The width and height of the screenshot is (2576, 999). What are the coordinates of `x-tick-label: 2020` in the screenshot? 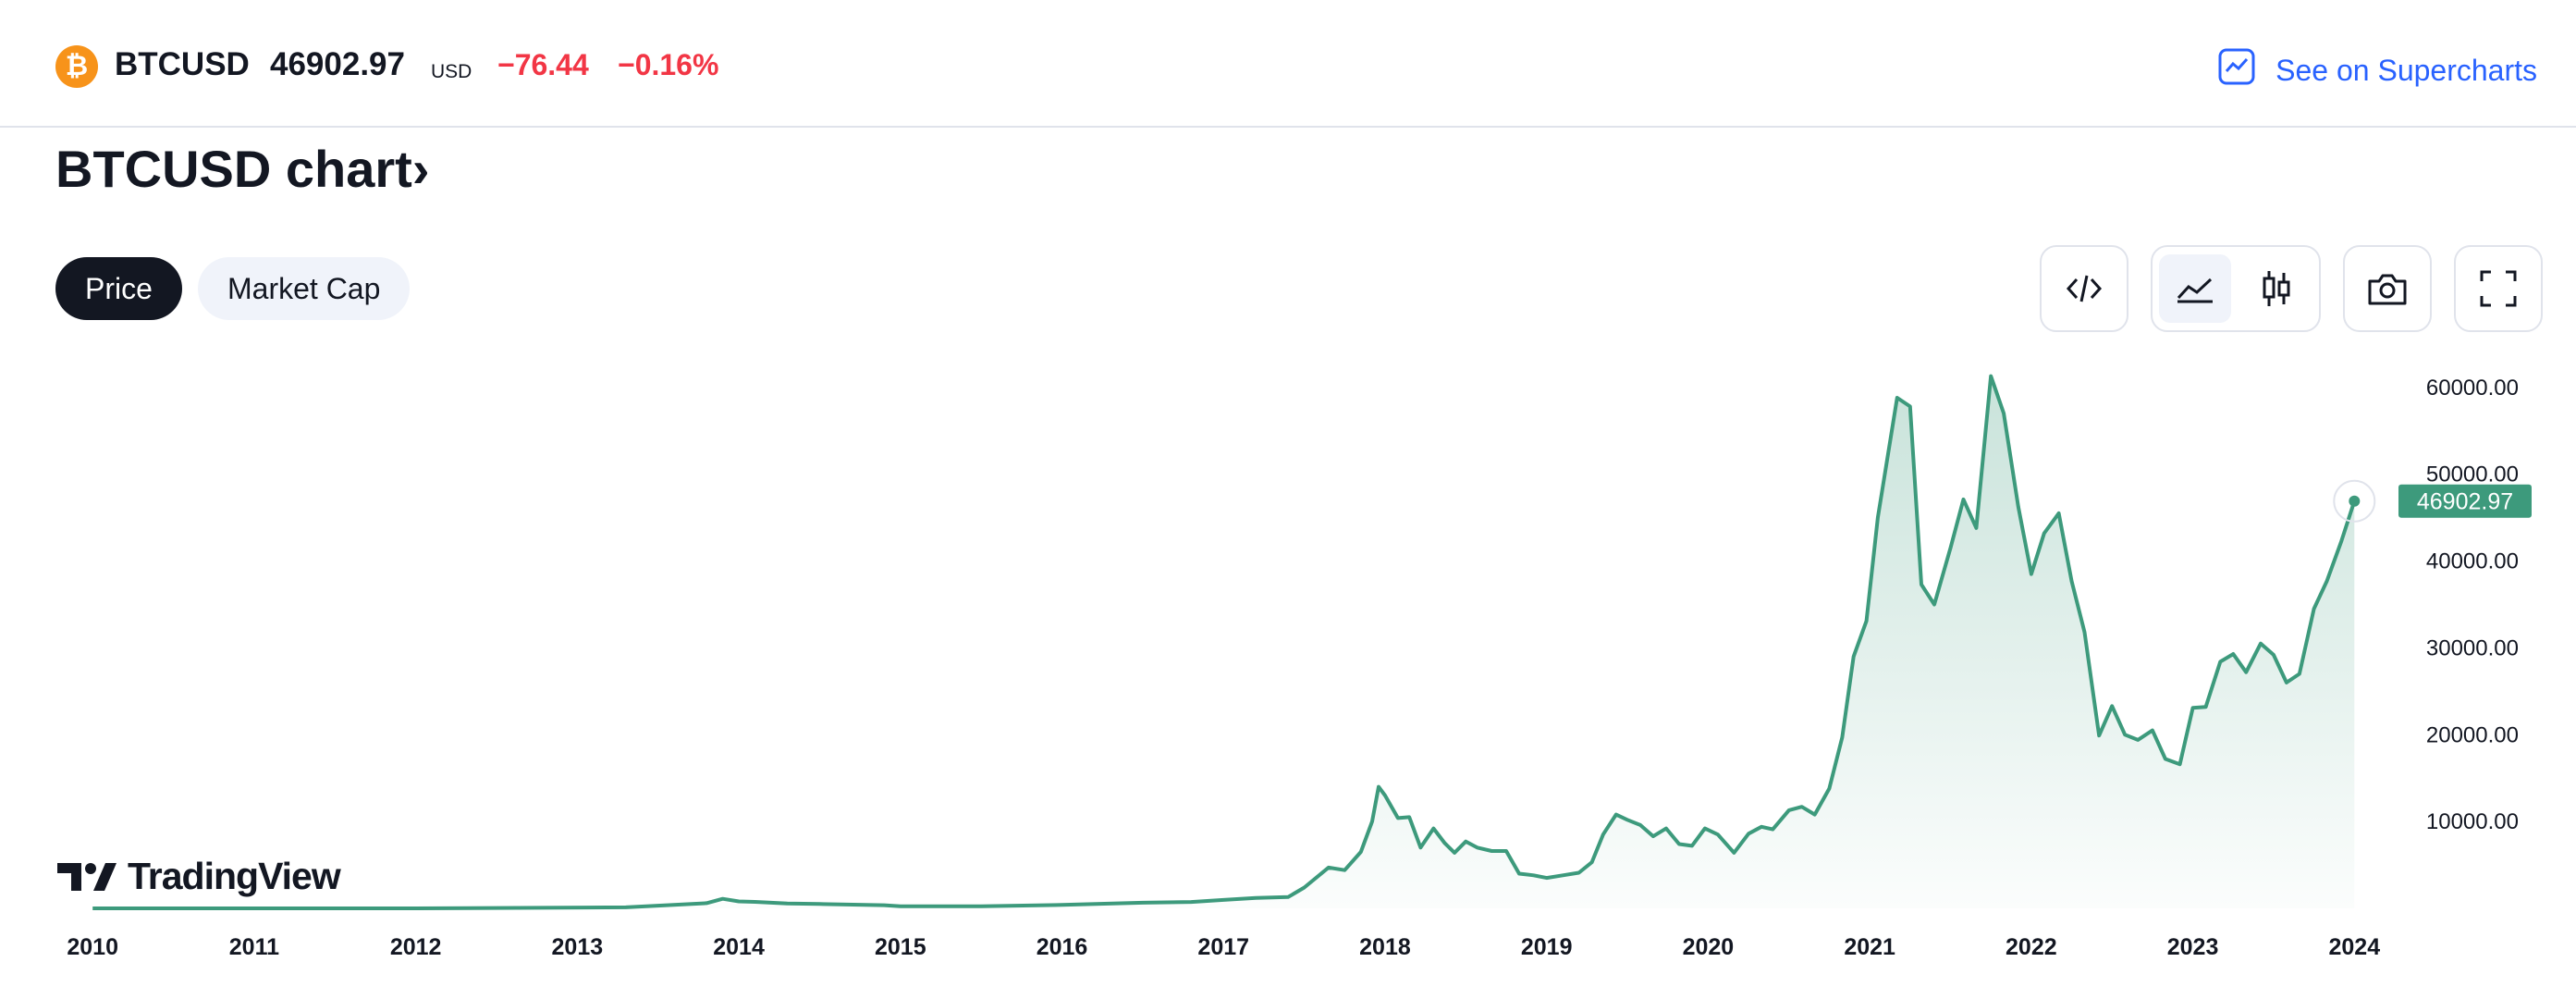 It's located at (1709, 947).